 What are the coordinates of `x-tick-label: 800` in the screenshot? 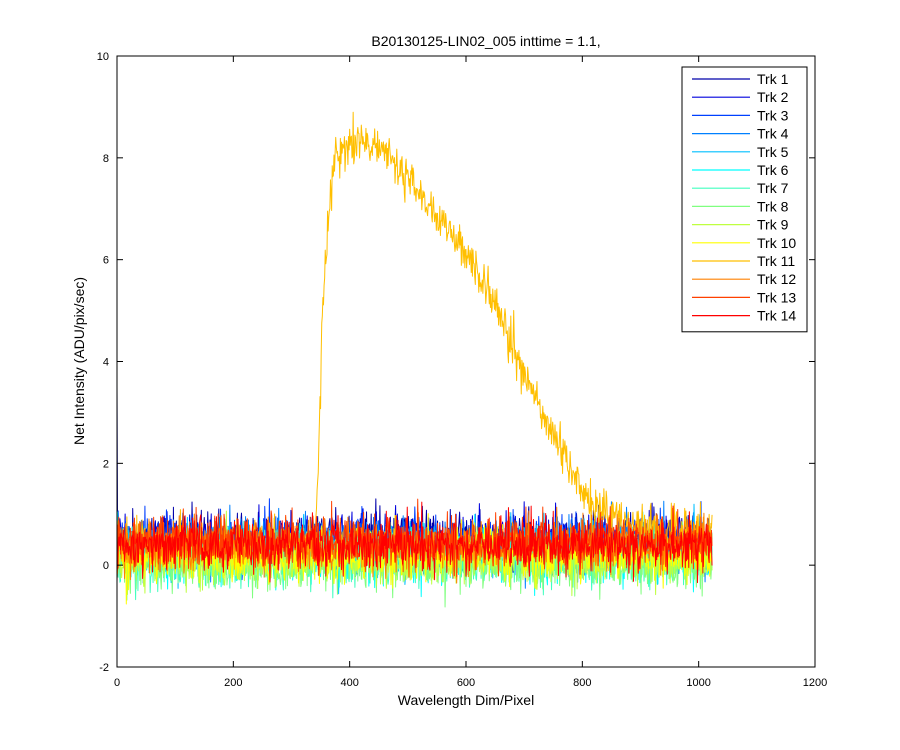 It's located at (582, 683).